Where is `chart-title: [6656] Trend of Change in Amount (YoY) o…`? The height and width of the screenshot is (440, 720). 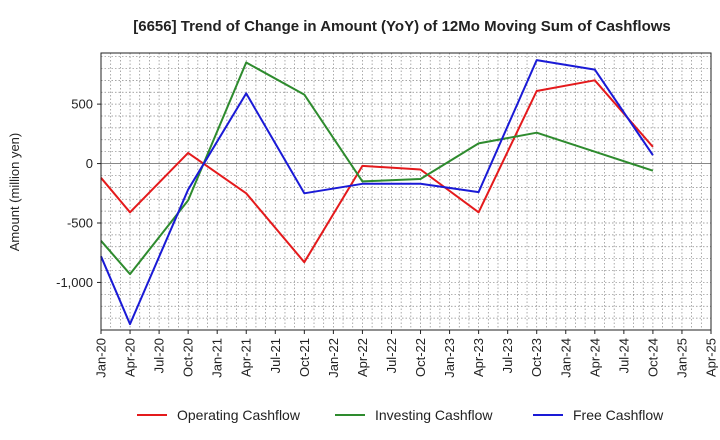 chart-title: [6656] Trend of Change in Amount (YoY) o… is located at coordinates (402, 26).